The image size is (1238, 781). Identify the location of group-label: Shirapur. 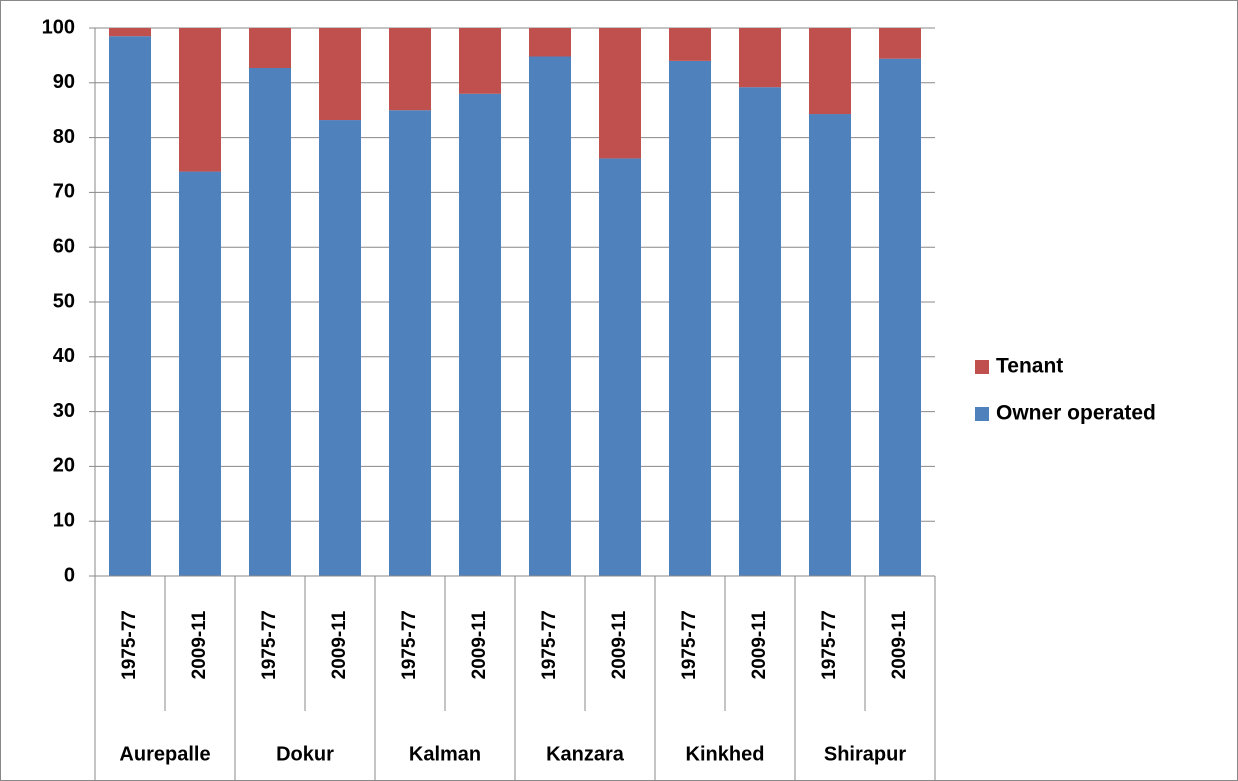
(865, 754).